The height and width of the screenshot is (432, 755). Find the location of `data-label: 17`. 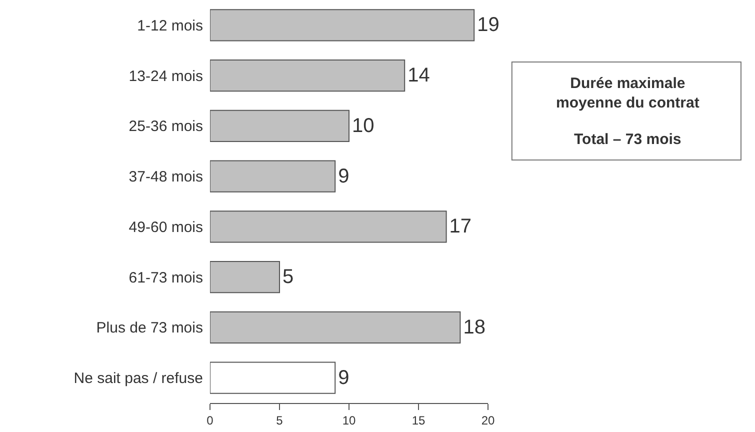

data-label: 17 is located at coordinates (460, 227).